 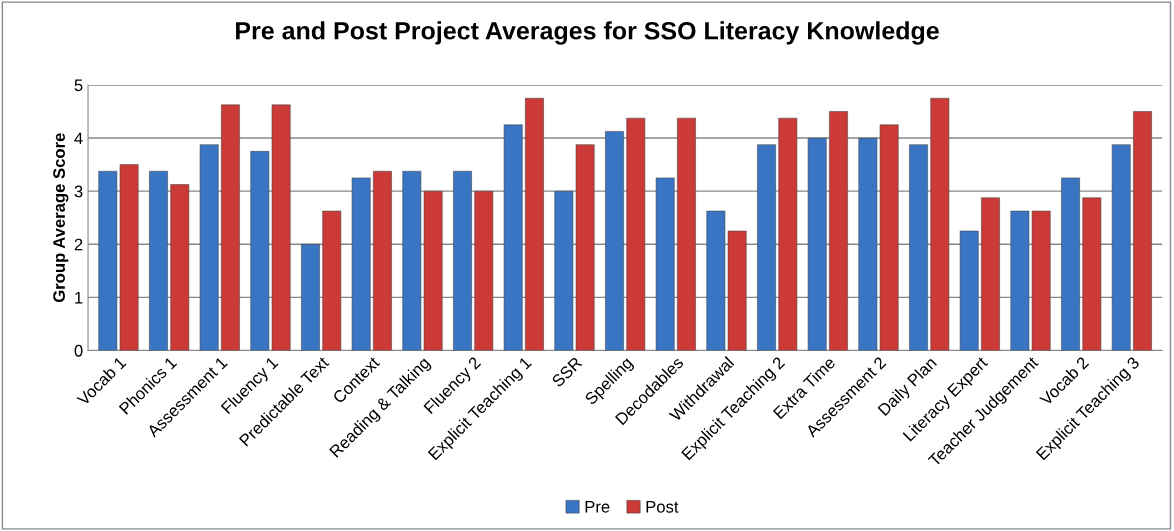 I want to click on y-axis-title: Group Average Score, so click(x=61, y=218).